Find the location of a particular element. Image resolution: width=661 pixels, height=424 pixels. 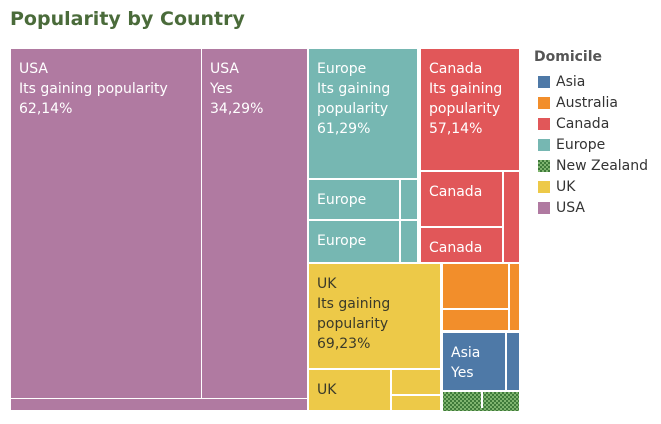

tile-label: 61,29% is located at coordinates (343, 129).